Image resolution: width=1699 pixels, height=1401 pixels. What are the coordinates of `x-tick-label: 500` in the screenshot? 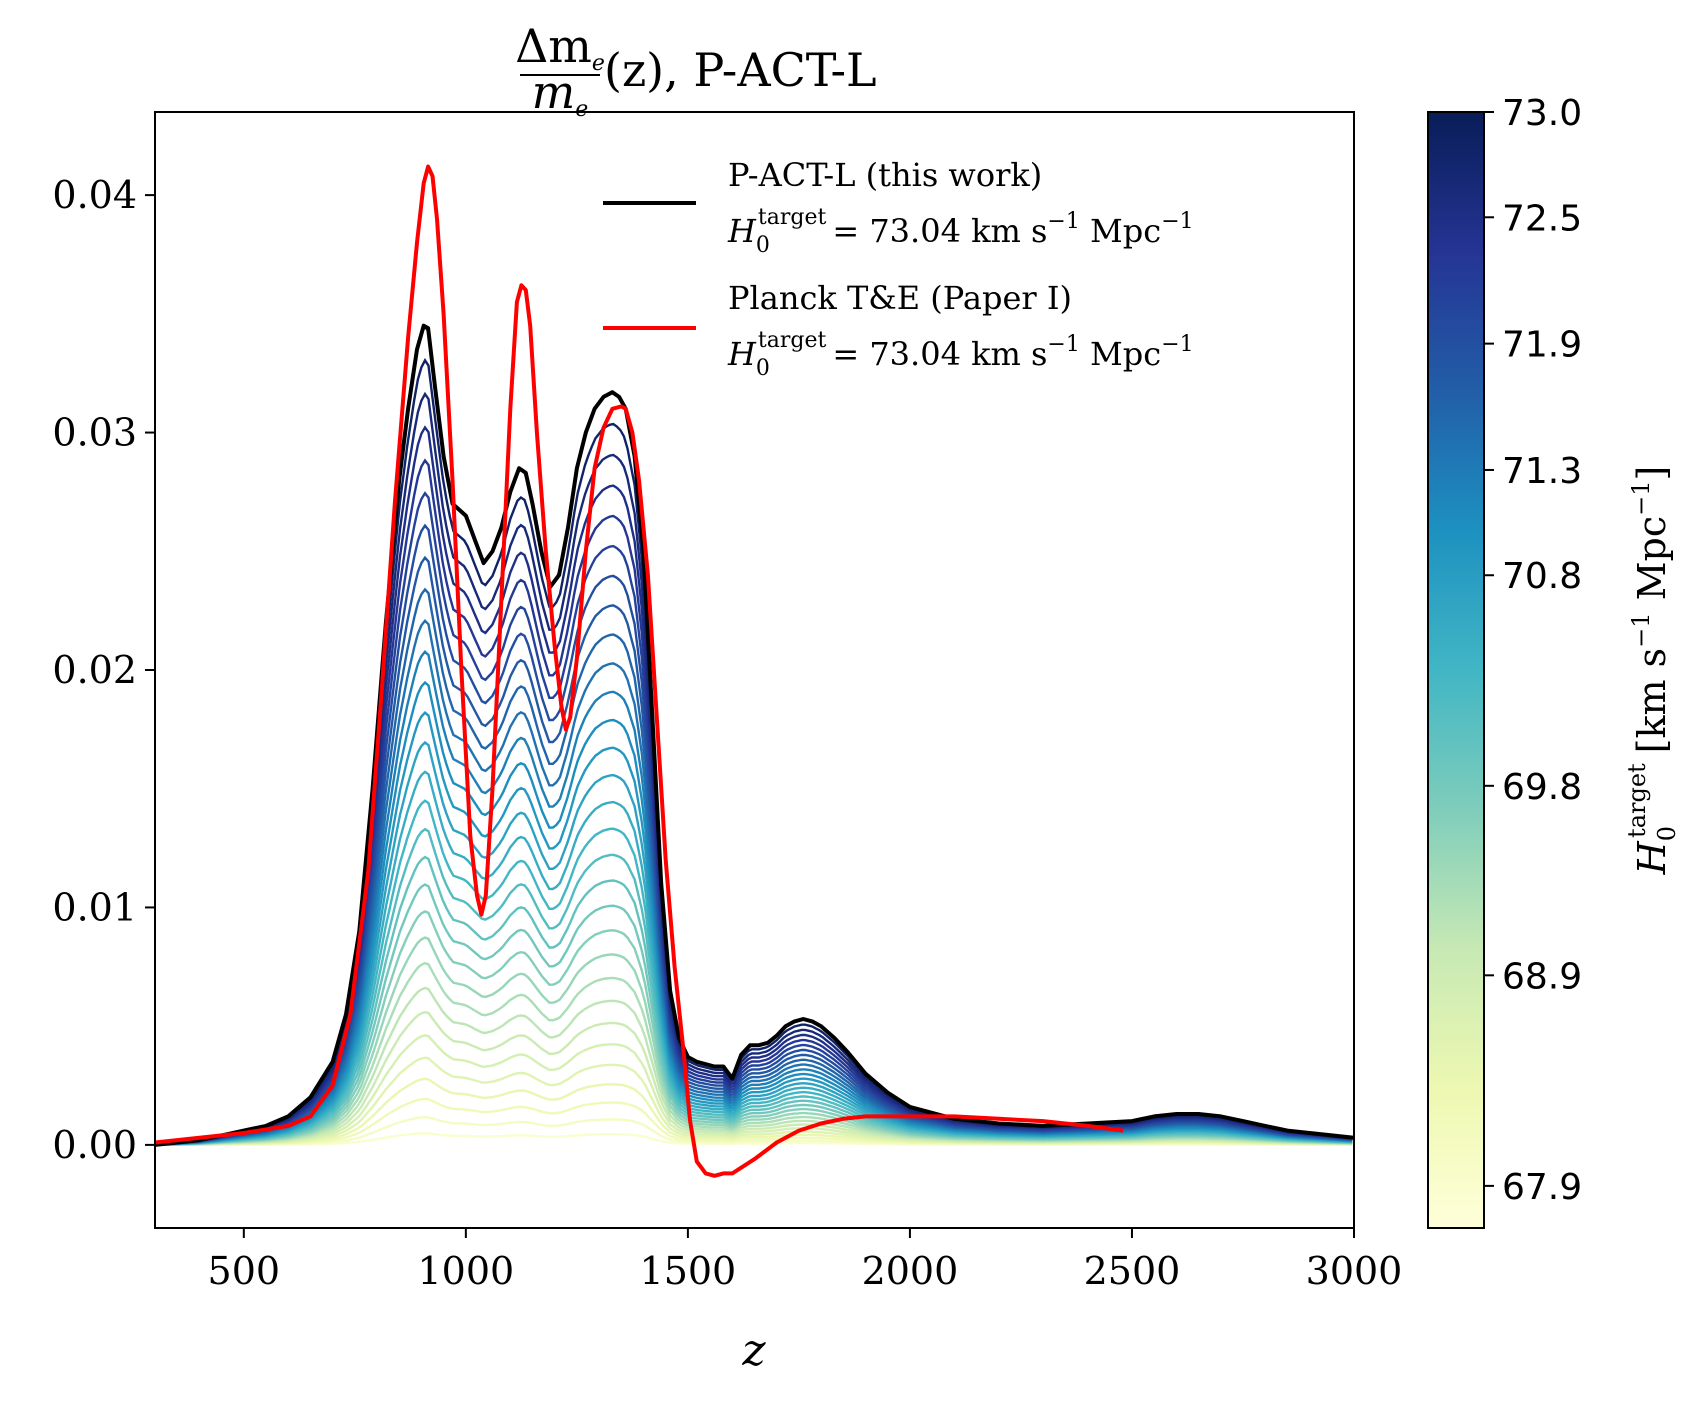 It's located at (244, 1271).